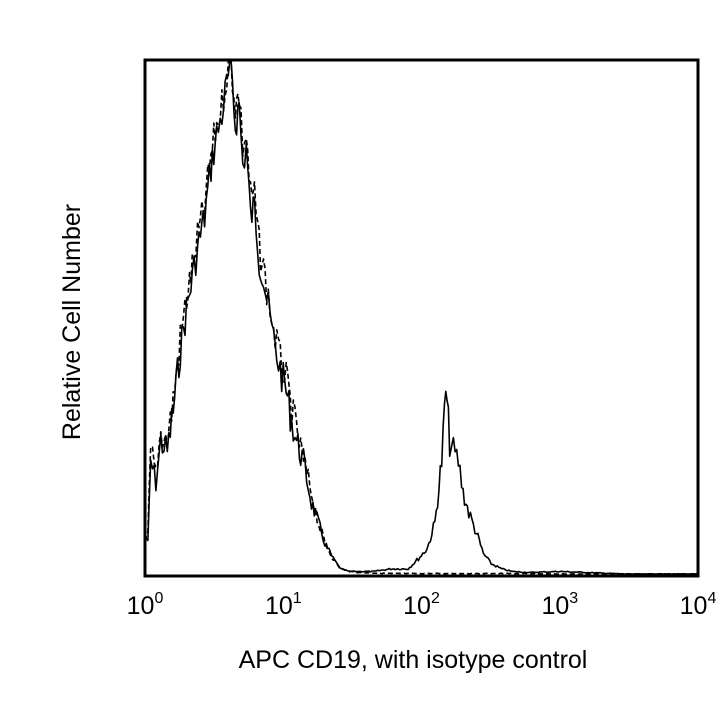  Describe the element at coordinates (413, 660) in the screenshot. I see `x-axis-label: APC CD19, with isotype control` at that location.